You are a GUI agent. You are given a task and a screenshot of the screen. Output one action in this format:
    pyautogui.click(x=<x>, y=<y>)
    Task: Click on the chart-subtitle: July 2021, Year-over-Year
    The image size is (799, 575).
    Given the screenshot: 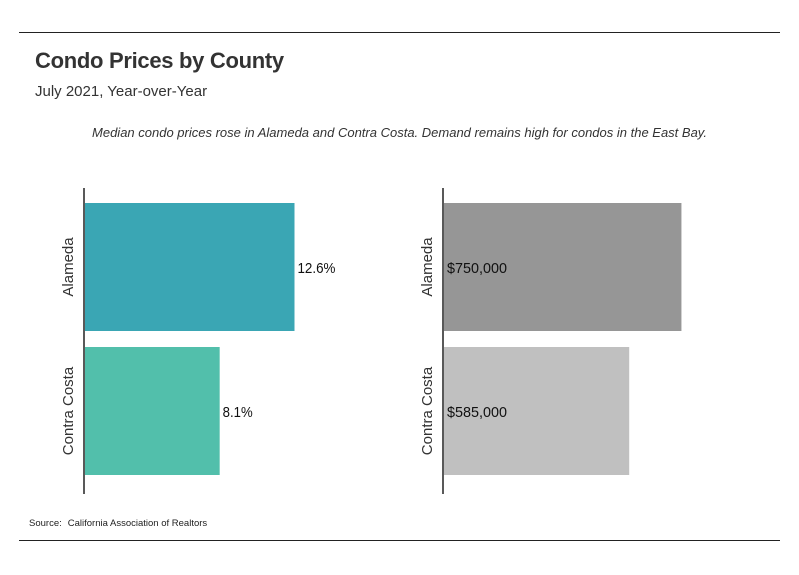 What is the action you would take?
    pyautogui.click(x=121, y=91)
    